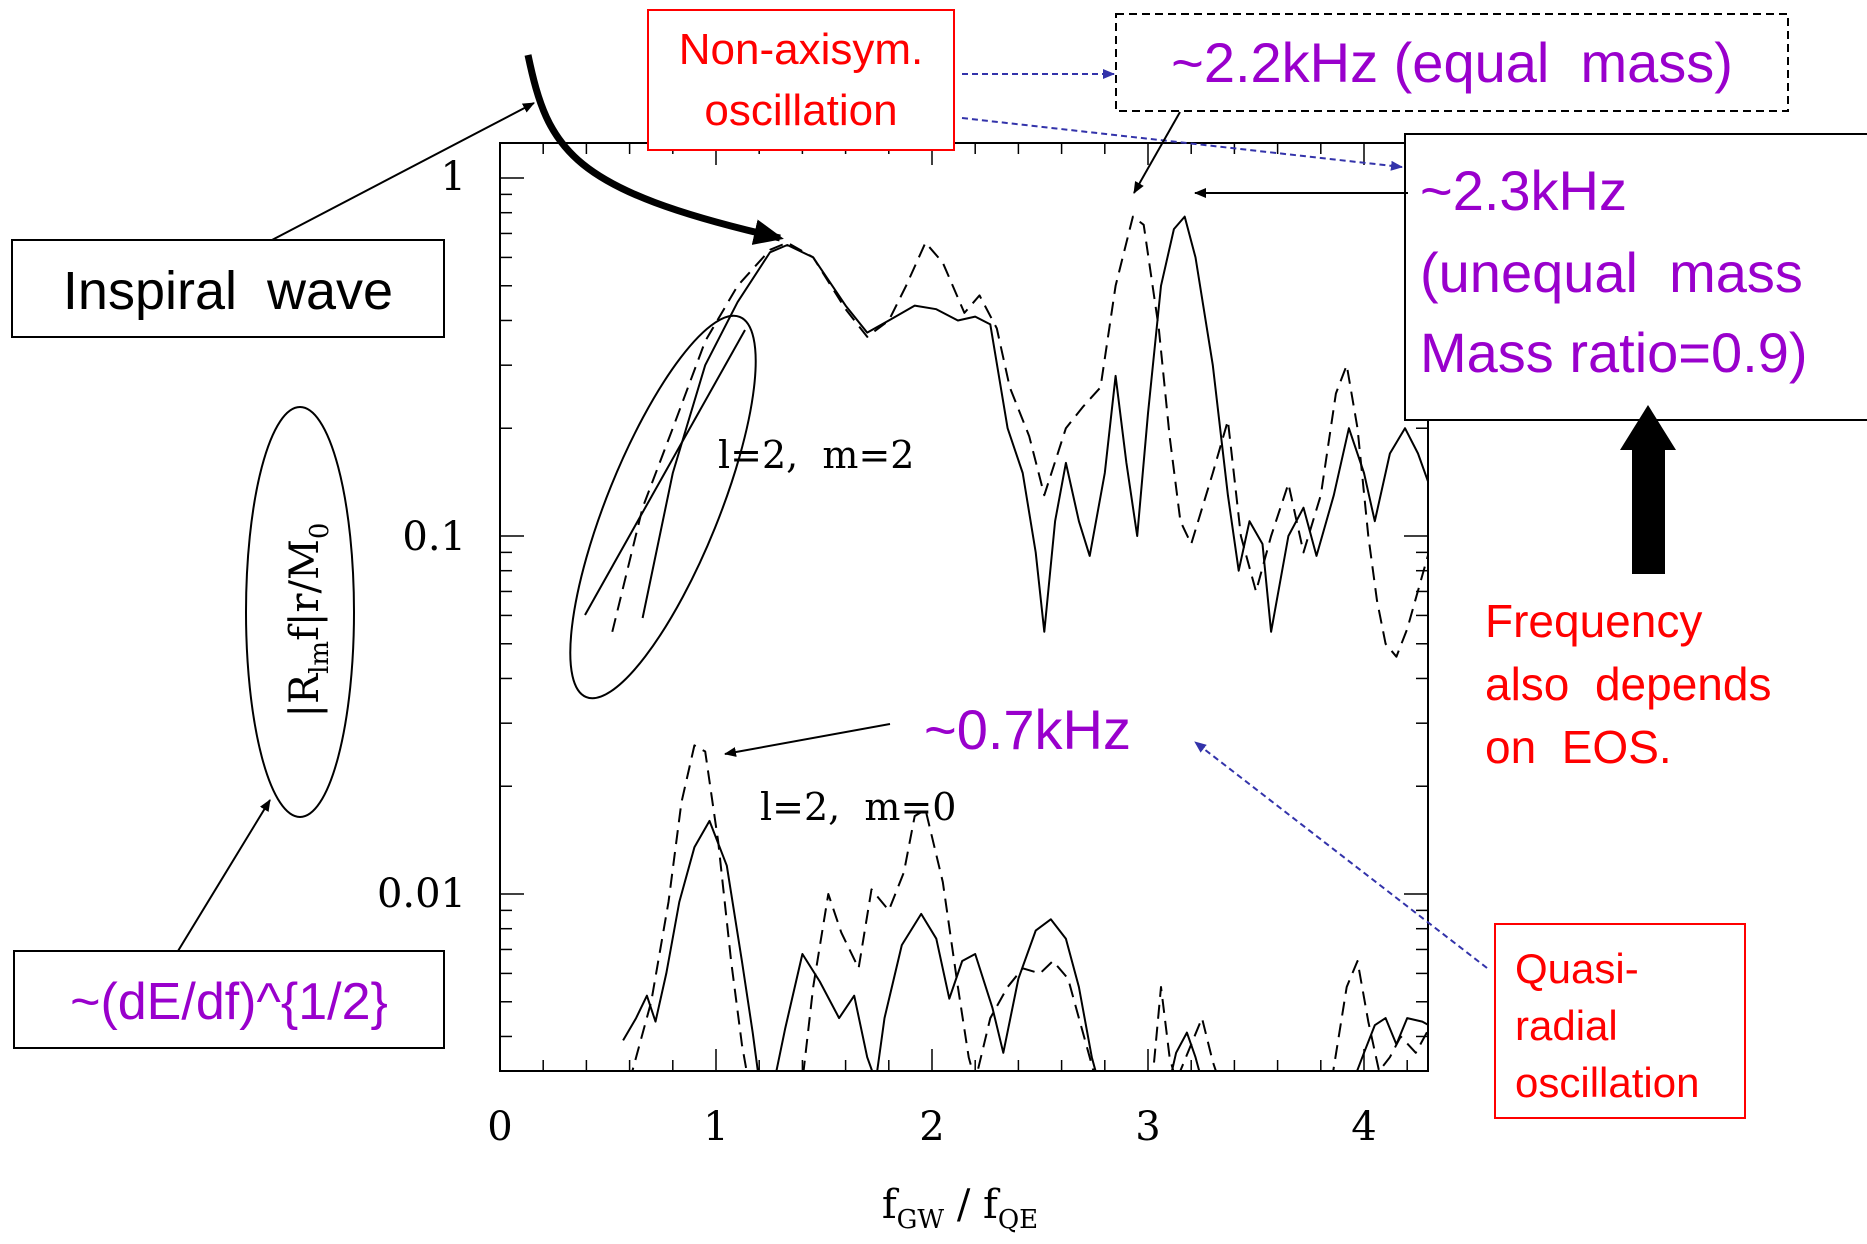 Image resolution: width=1867 pixels, height=1244 pixels. I want to click on dedf-box, so click(229, 999).